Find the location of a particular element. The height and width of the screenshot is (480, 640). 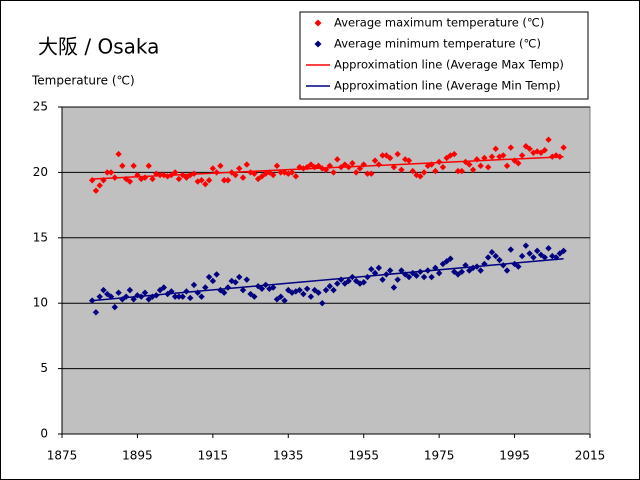

legend-label: Approximation line (Average Max Temp) is located at coordinates (449, 65).